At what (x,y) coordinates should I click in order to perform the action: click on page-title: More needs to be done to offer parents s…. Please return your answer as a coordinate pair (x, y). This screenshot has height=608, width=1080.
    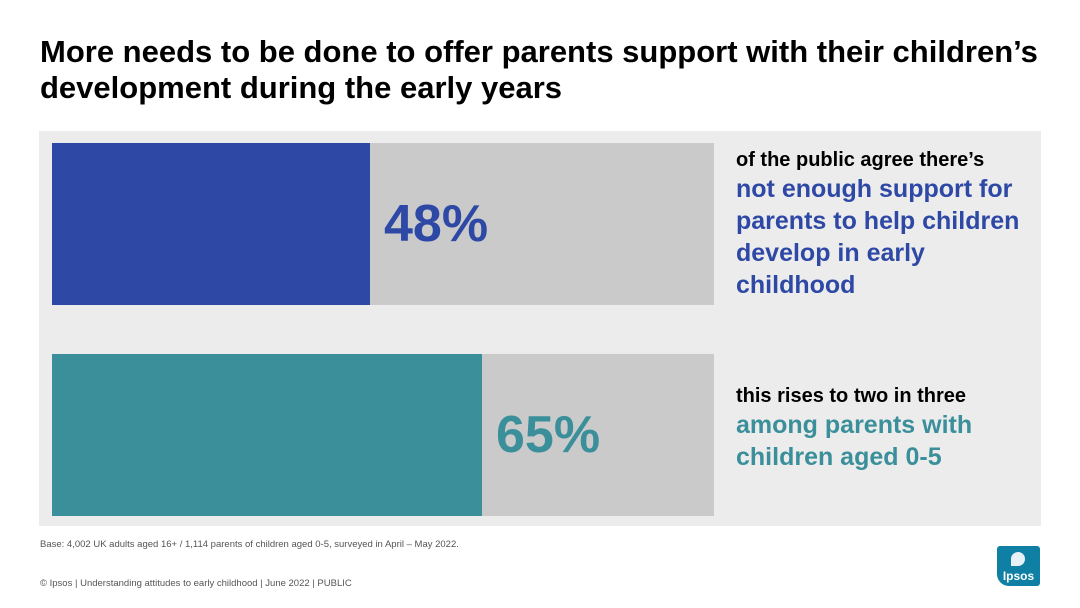
    Looking at the image, I should click on (539, 69).